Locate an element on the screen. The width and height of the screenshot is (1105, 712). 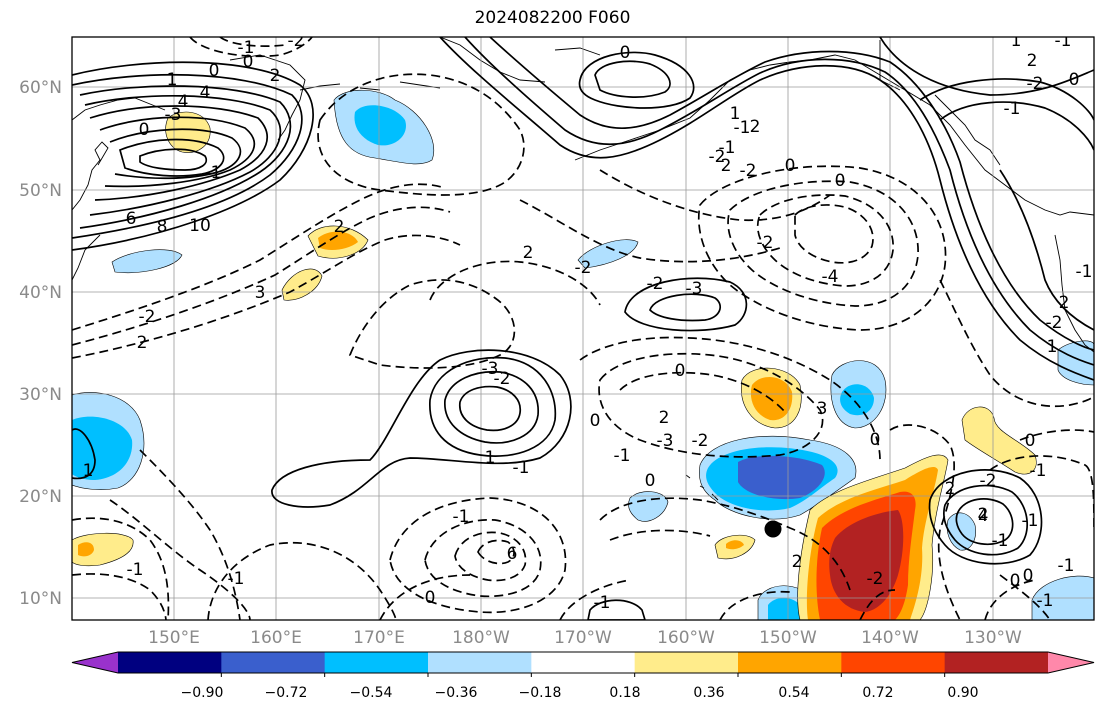
contour-label: -4 is located at coordinates (830, 277).